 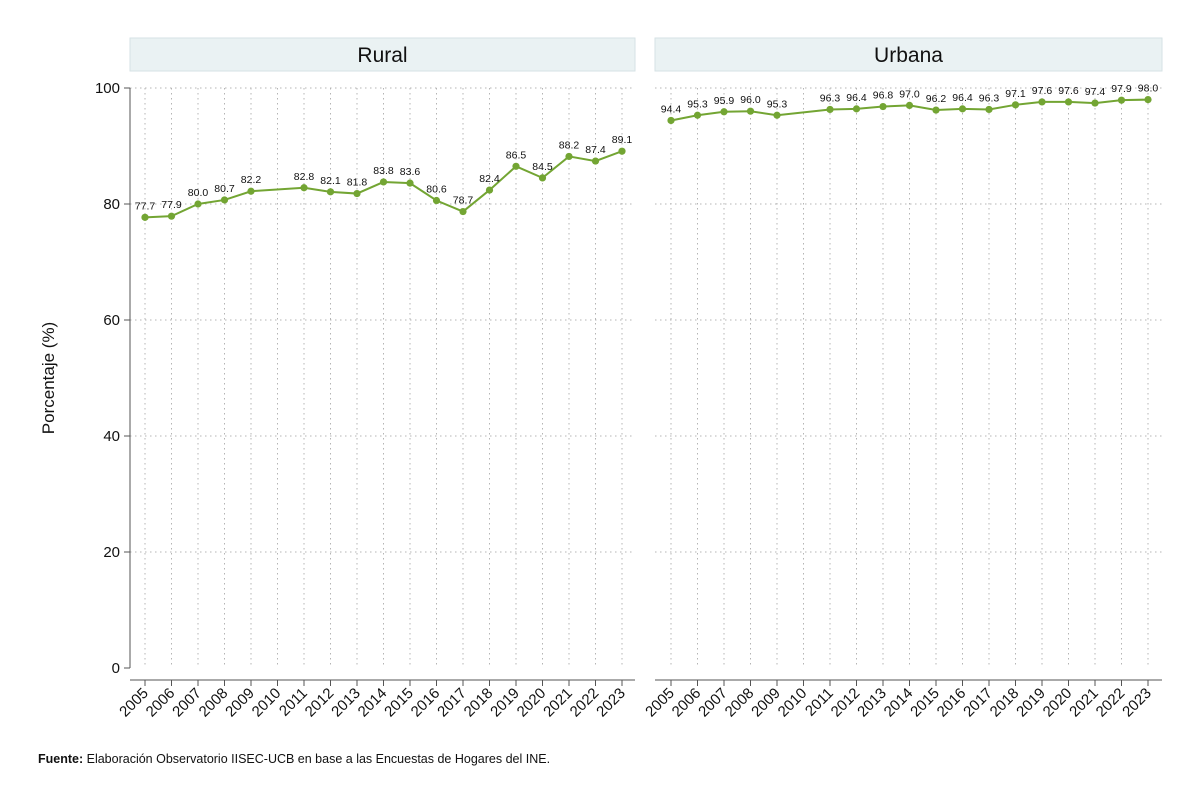 I want to click on data-label: 97.0, so click(x=909, y=94).